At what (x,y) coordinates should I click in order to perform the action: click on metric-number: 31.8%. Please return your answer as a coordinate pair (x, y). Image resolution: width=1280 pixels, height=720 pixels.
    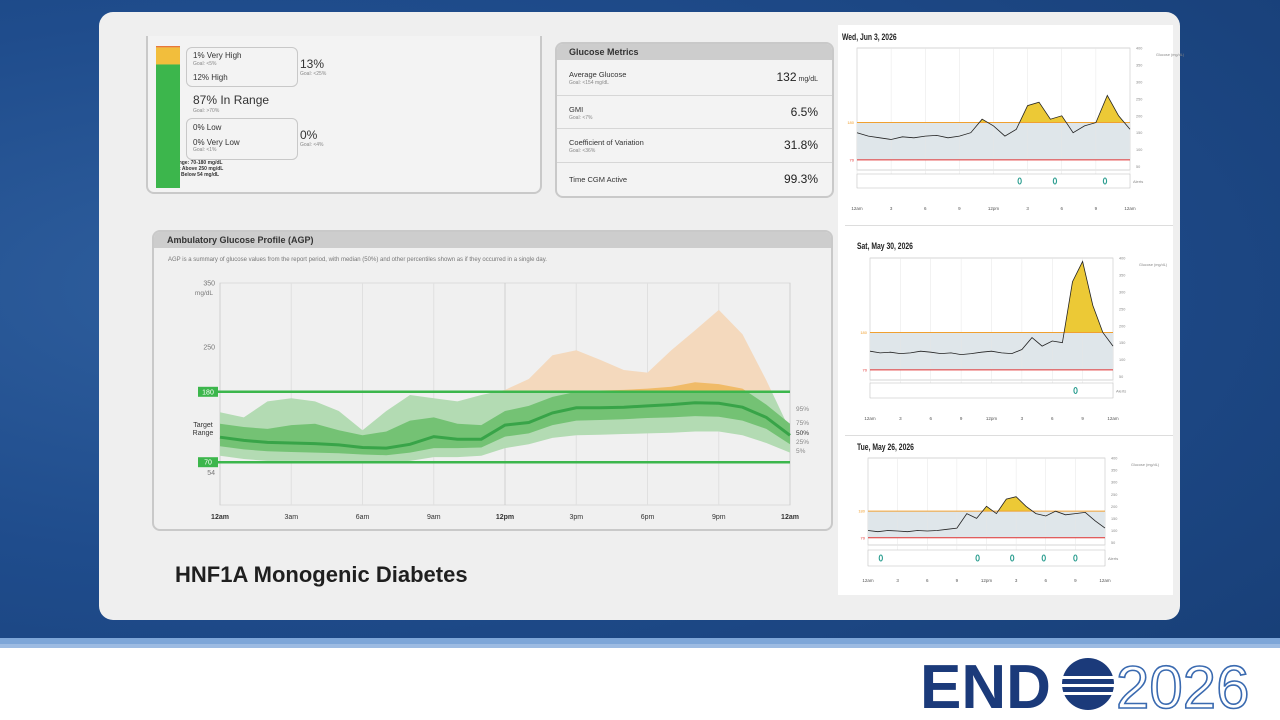
    Looking at the image, I should click on (800, 145).